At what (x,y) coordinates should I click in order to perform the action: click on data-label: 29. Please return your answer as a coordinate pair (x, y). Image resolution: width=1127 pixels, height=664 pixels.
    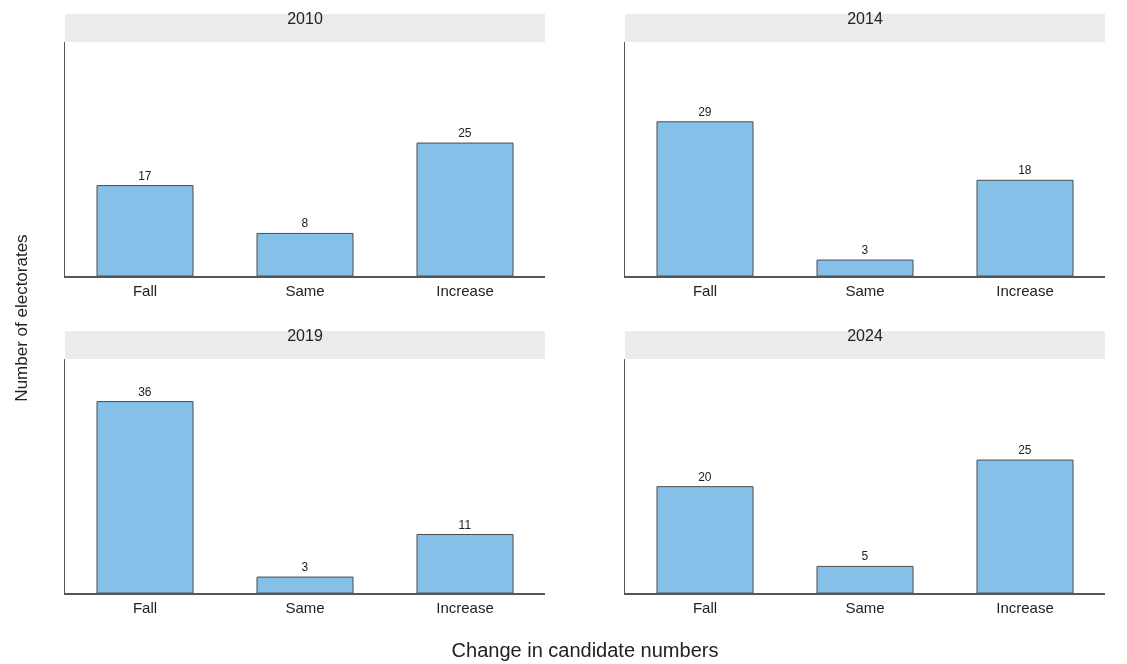
    Looking at the image, I should click on (705, 111).